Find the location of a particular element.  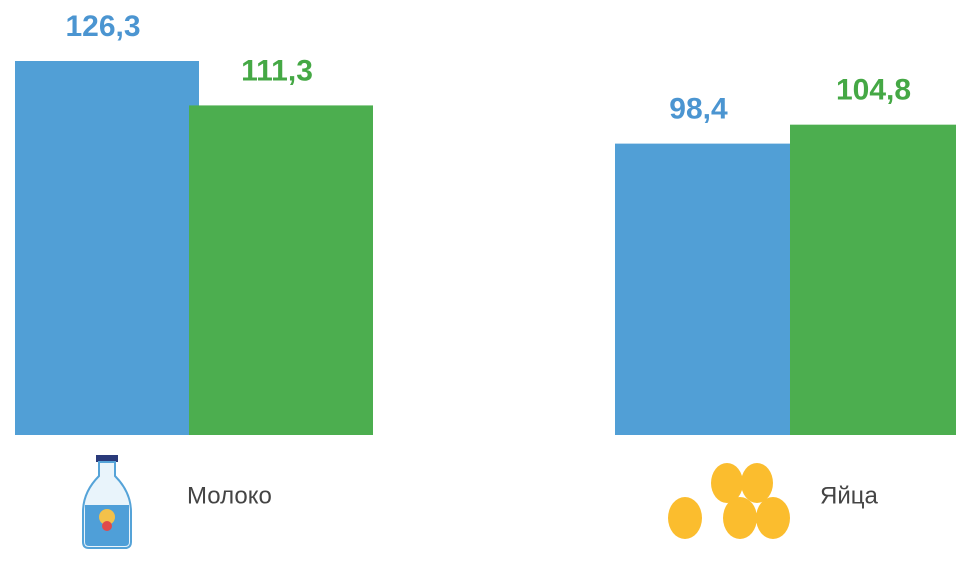

category-label: Молоко is located at coordinates (229, 495).